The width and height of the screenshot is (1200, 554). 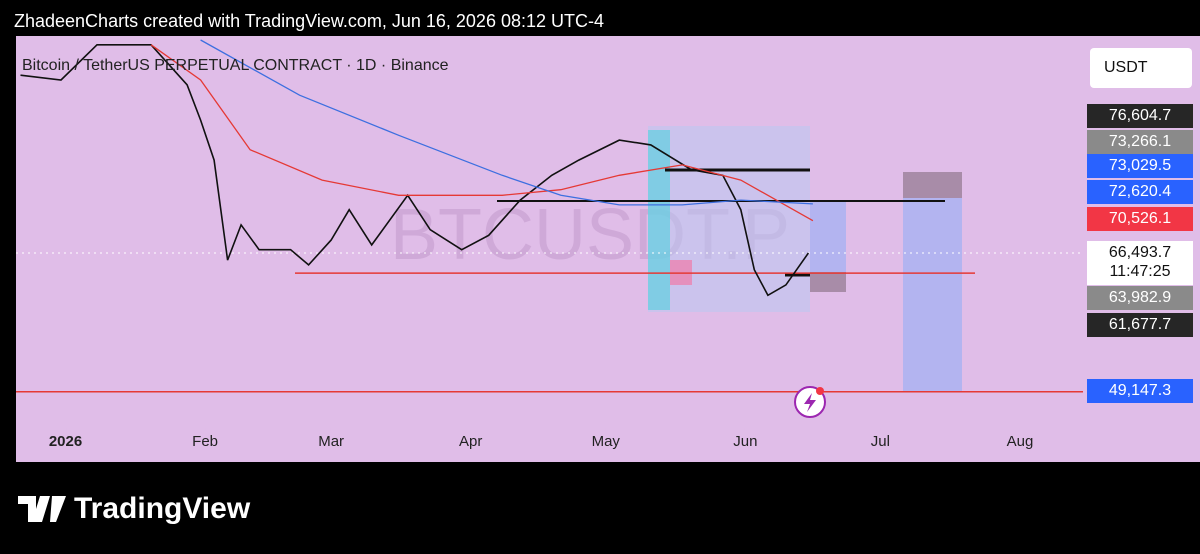 I want to click on price-label: 49,147.3, so click(x=1140, y=390).